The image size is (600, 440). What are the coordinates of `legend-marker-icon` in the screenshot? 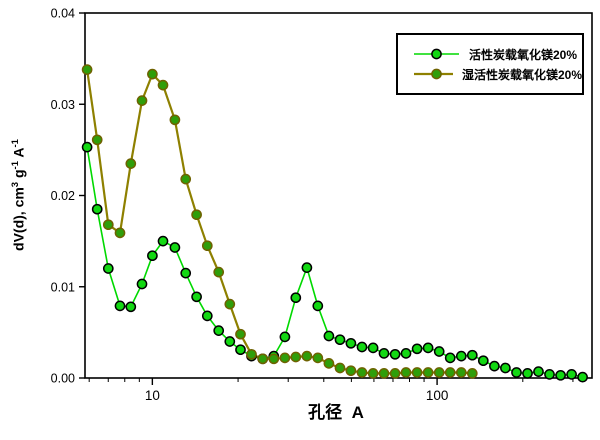 It's located at (433, 74).